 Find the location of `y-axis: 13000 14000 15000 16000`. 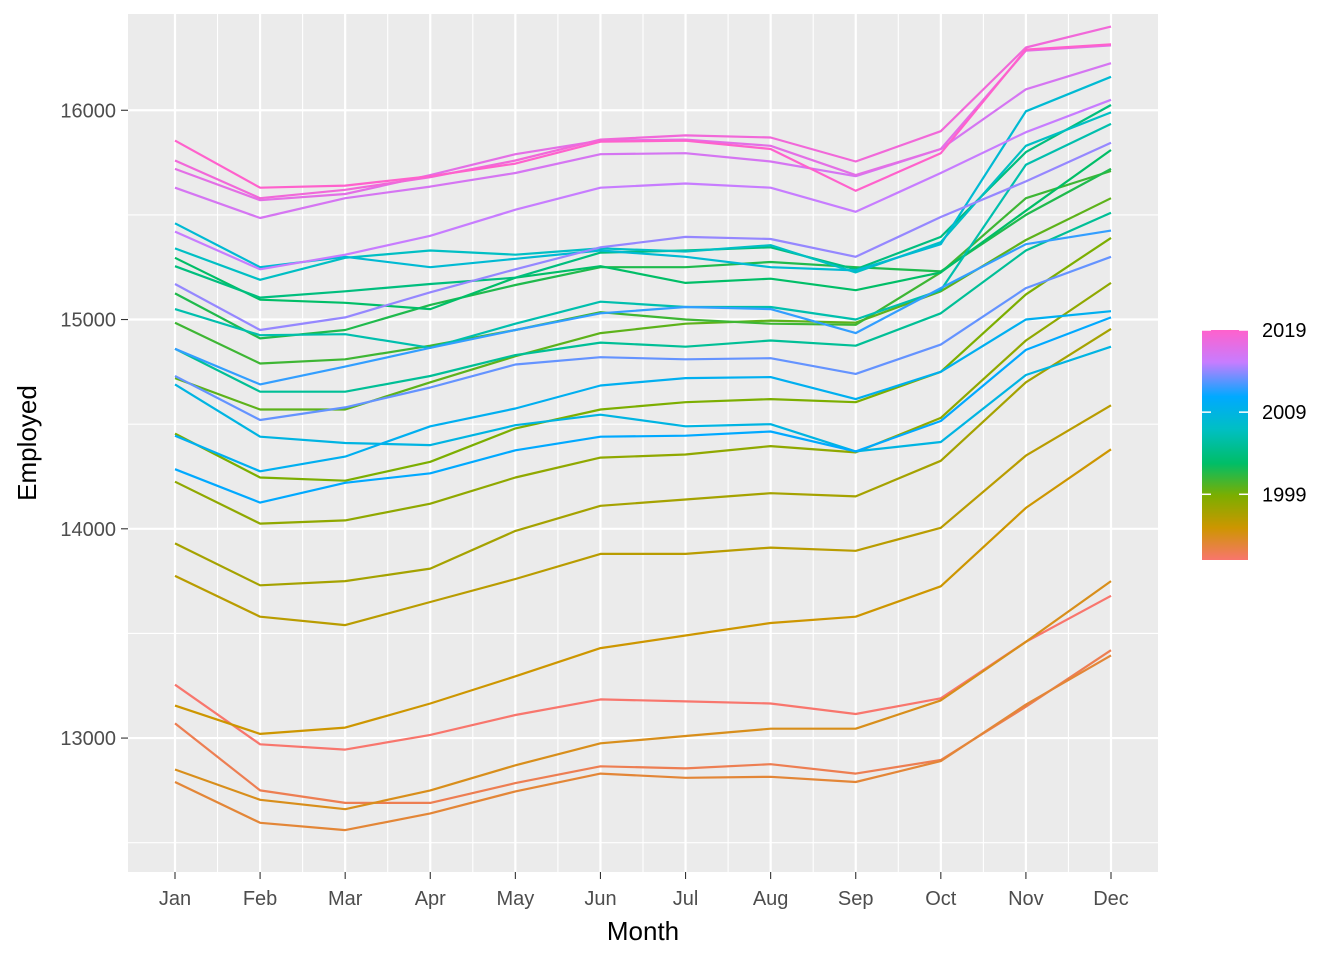

y-axis: 13000 14000 15000 16000 is located at coordinates (94, 425).